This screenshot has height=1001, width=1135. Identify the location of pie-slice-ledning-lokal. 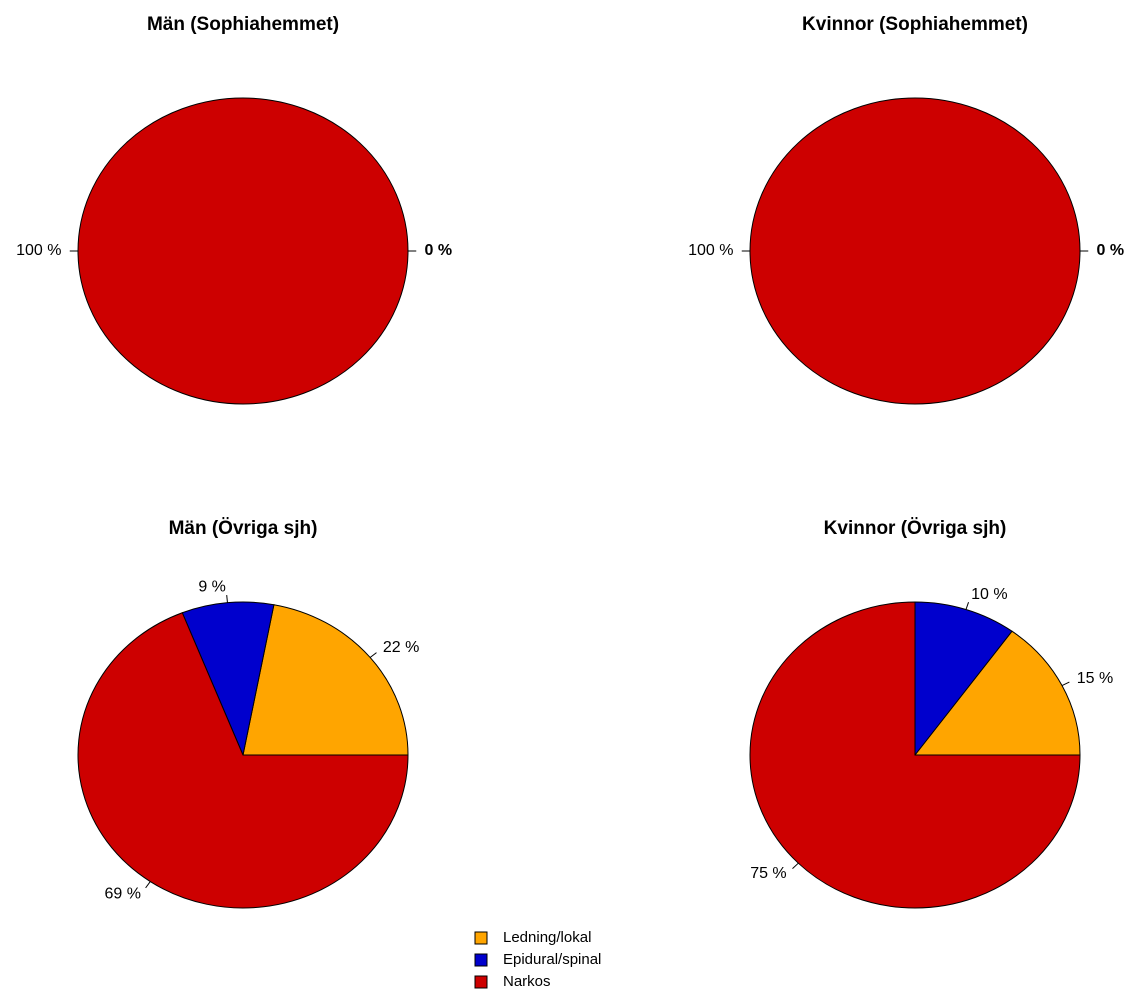
(997, 693).